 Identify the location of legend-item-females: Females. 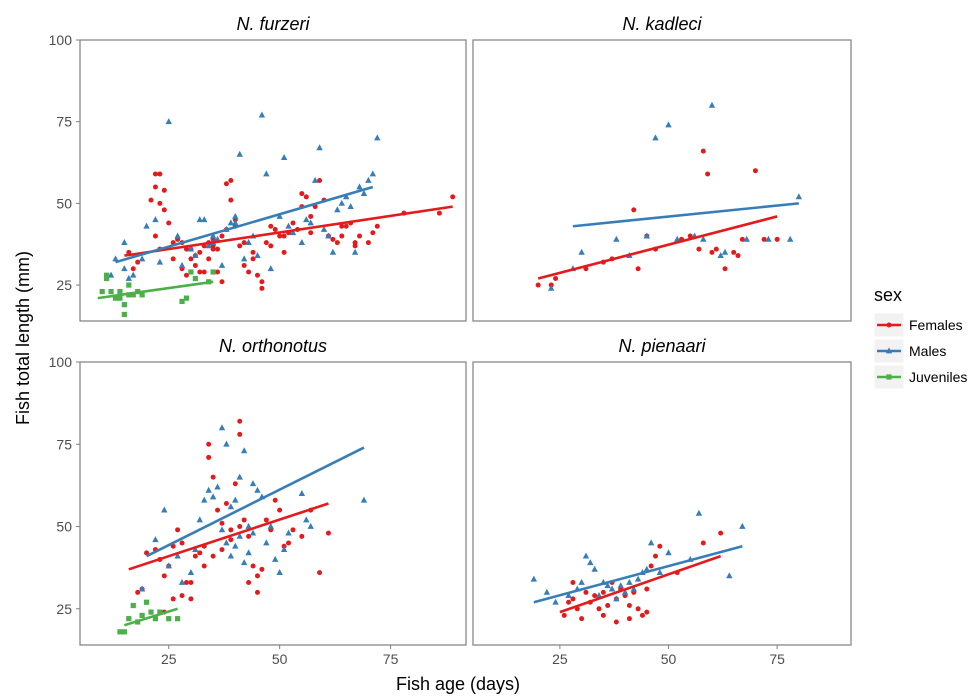
(918, 325).